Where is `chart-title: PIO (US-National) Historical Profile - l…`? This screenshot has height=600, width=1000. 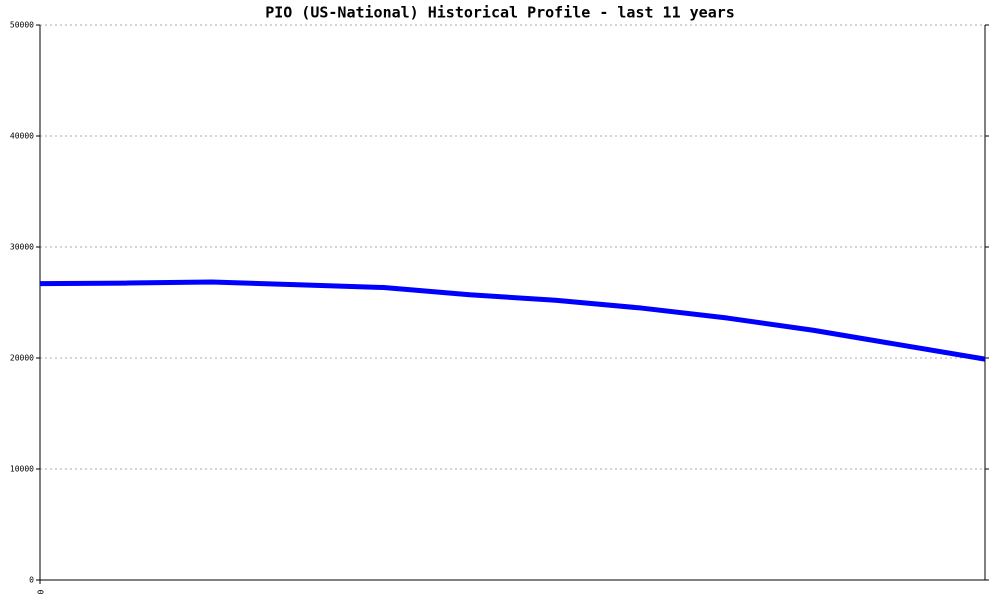 chart-title: PIO (US-National) Historical Profile - l… is located at coordinates (500, 13).